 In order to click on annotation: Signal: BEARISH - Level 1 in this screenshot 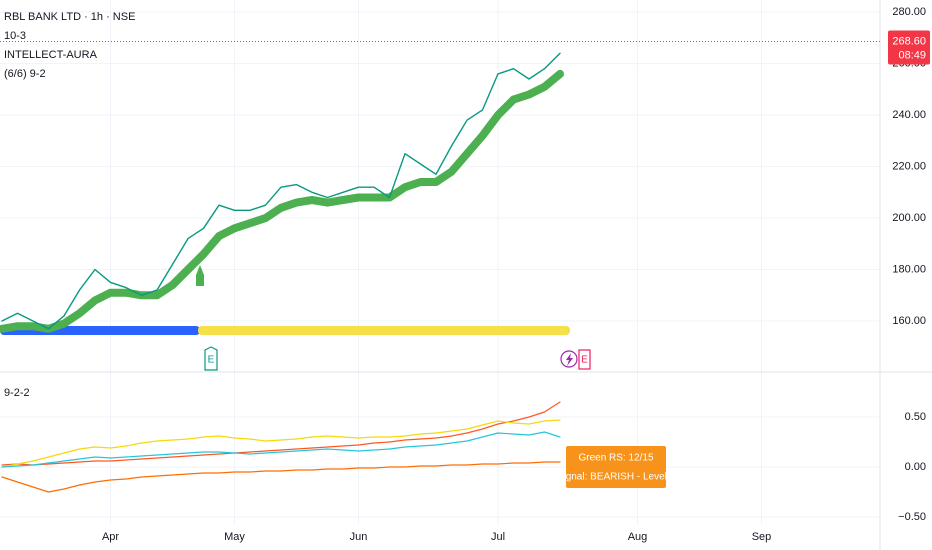, I will do `click(616, 477)`.